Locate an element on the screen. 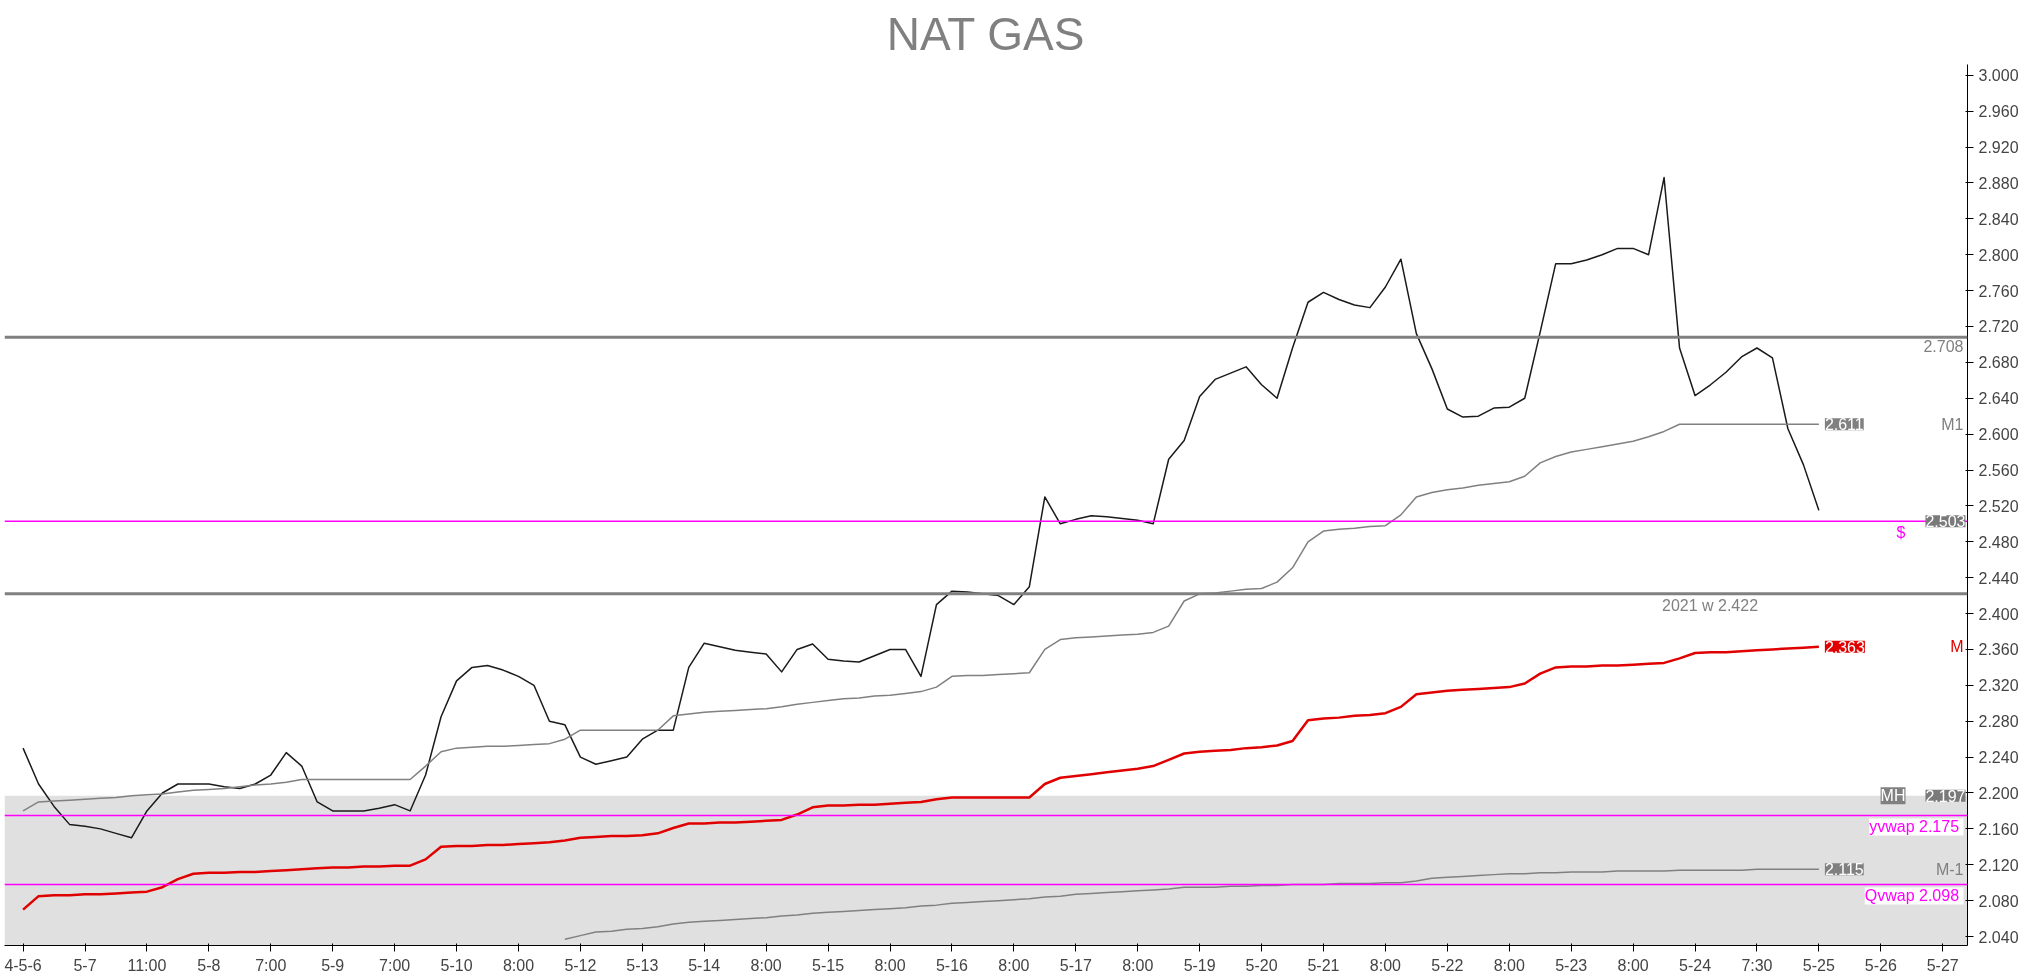  y-tick-label: 2.440 is located at coordinates (1998, 578).